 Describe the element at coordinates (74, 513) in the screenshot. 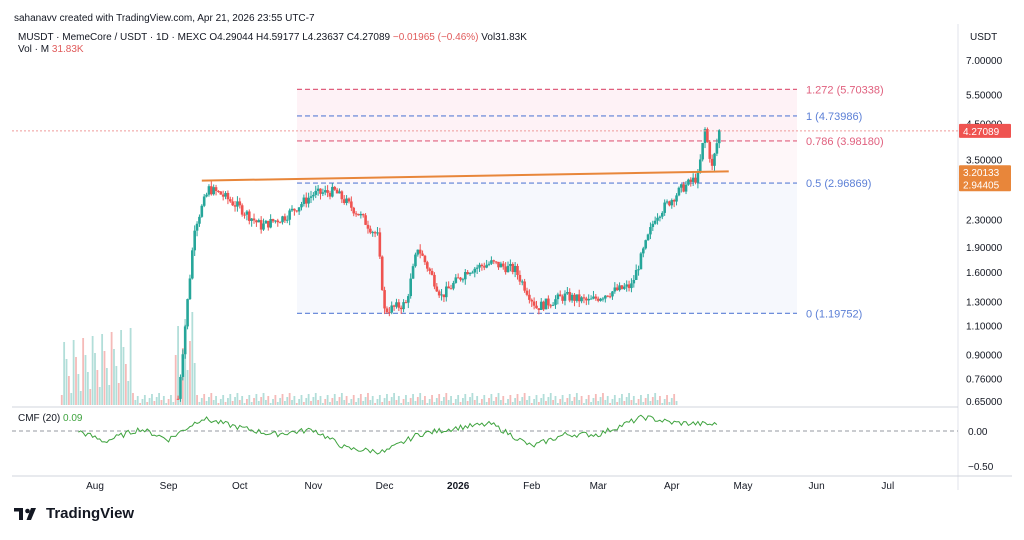

I see `brand-footer: TradingView` at that location.